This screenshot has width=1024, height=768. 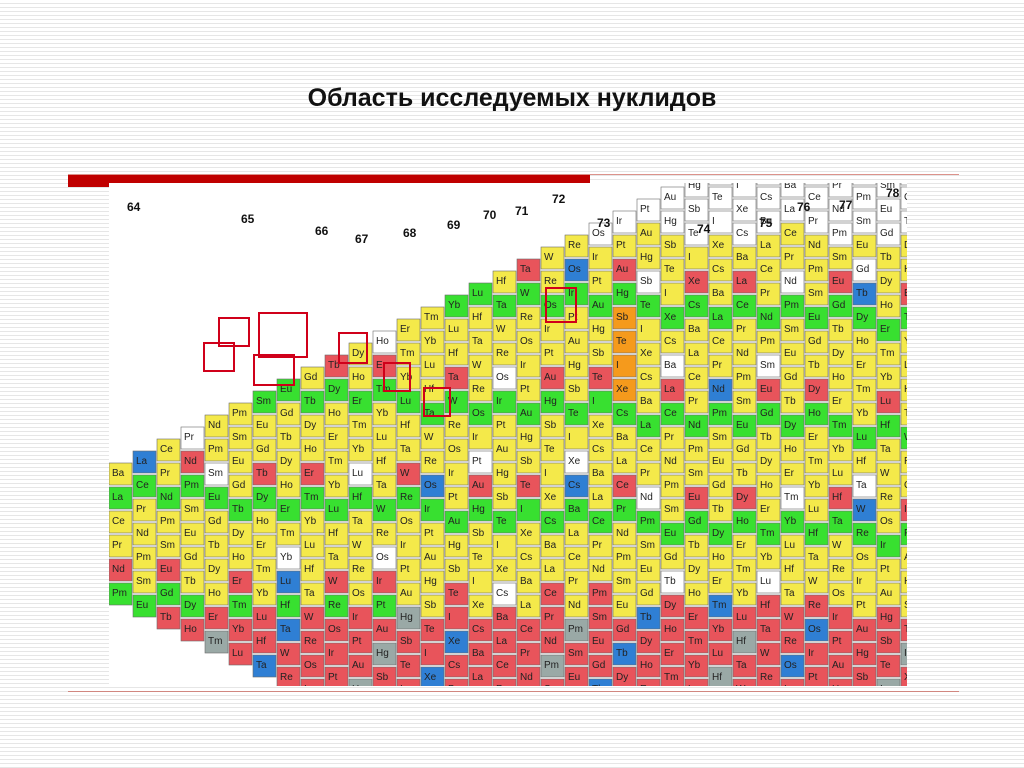 What do you see at coordinates (405, 665) in the screenshot?
I see `nuclide-cell-label: Te` at bounding box center [405, 665].